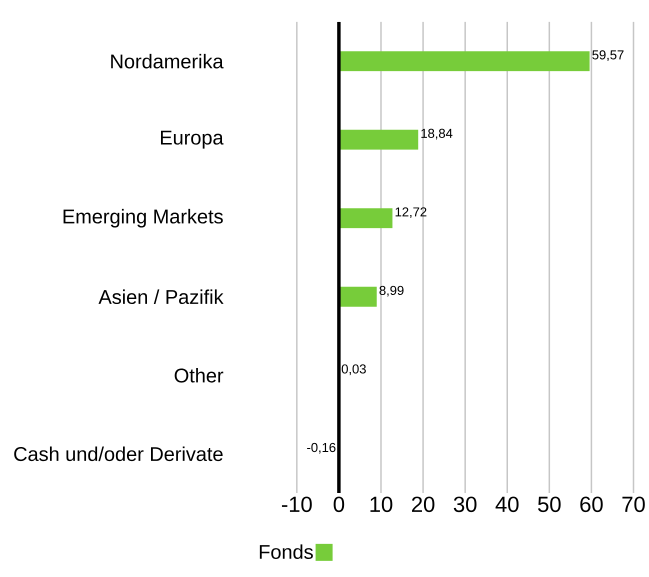 The height and width of the screenshot is (577, 649). What do you see at coordinates (118, 454) in the screenshot?
I see `y-tick-label: Cash und/oder Derivate` at bounding box center [118, 454].